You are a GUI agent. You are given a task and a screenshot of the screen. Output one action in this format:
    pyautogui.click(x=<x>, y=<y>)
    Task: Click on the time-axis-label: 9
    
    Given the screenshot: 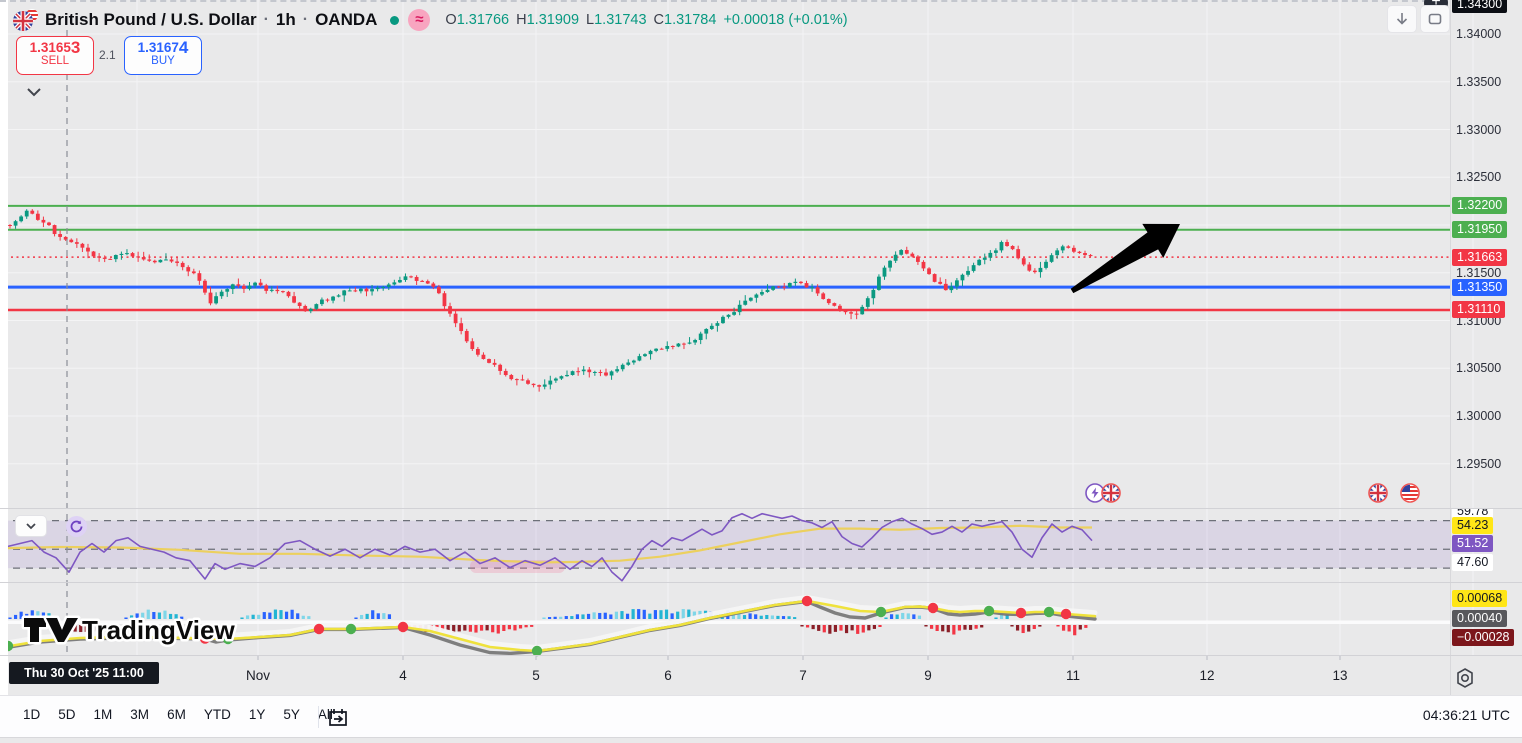 What is the action you would take?
    pyautogui.click(x=928, y=675)
    